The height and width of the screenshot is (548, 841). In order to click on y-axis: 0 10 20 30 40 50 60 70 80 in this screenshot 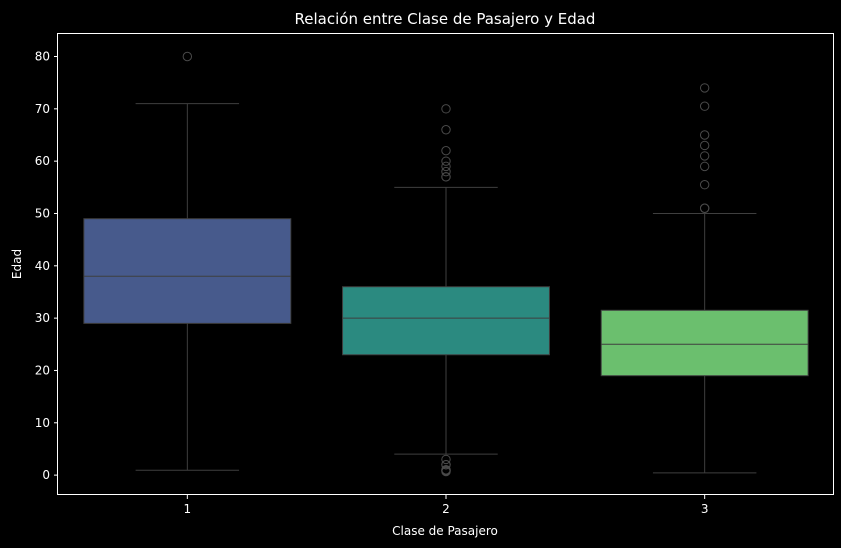, I will do `click(46, 266)`.